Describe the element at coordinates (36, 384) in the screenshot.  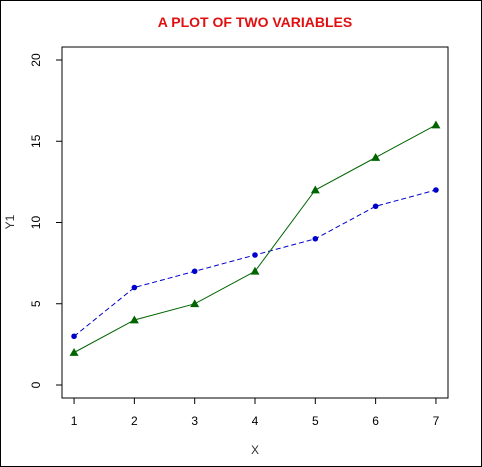
I see `y-tick-label: 0` at that location.